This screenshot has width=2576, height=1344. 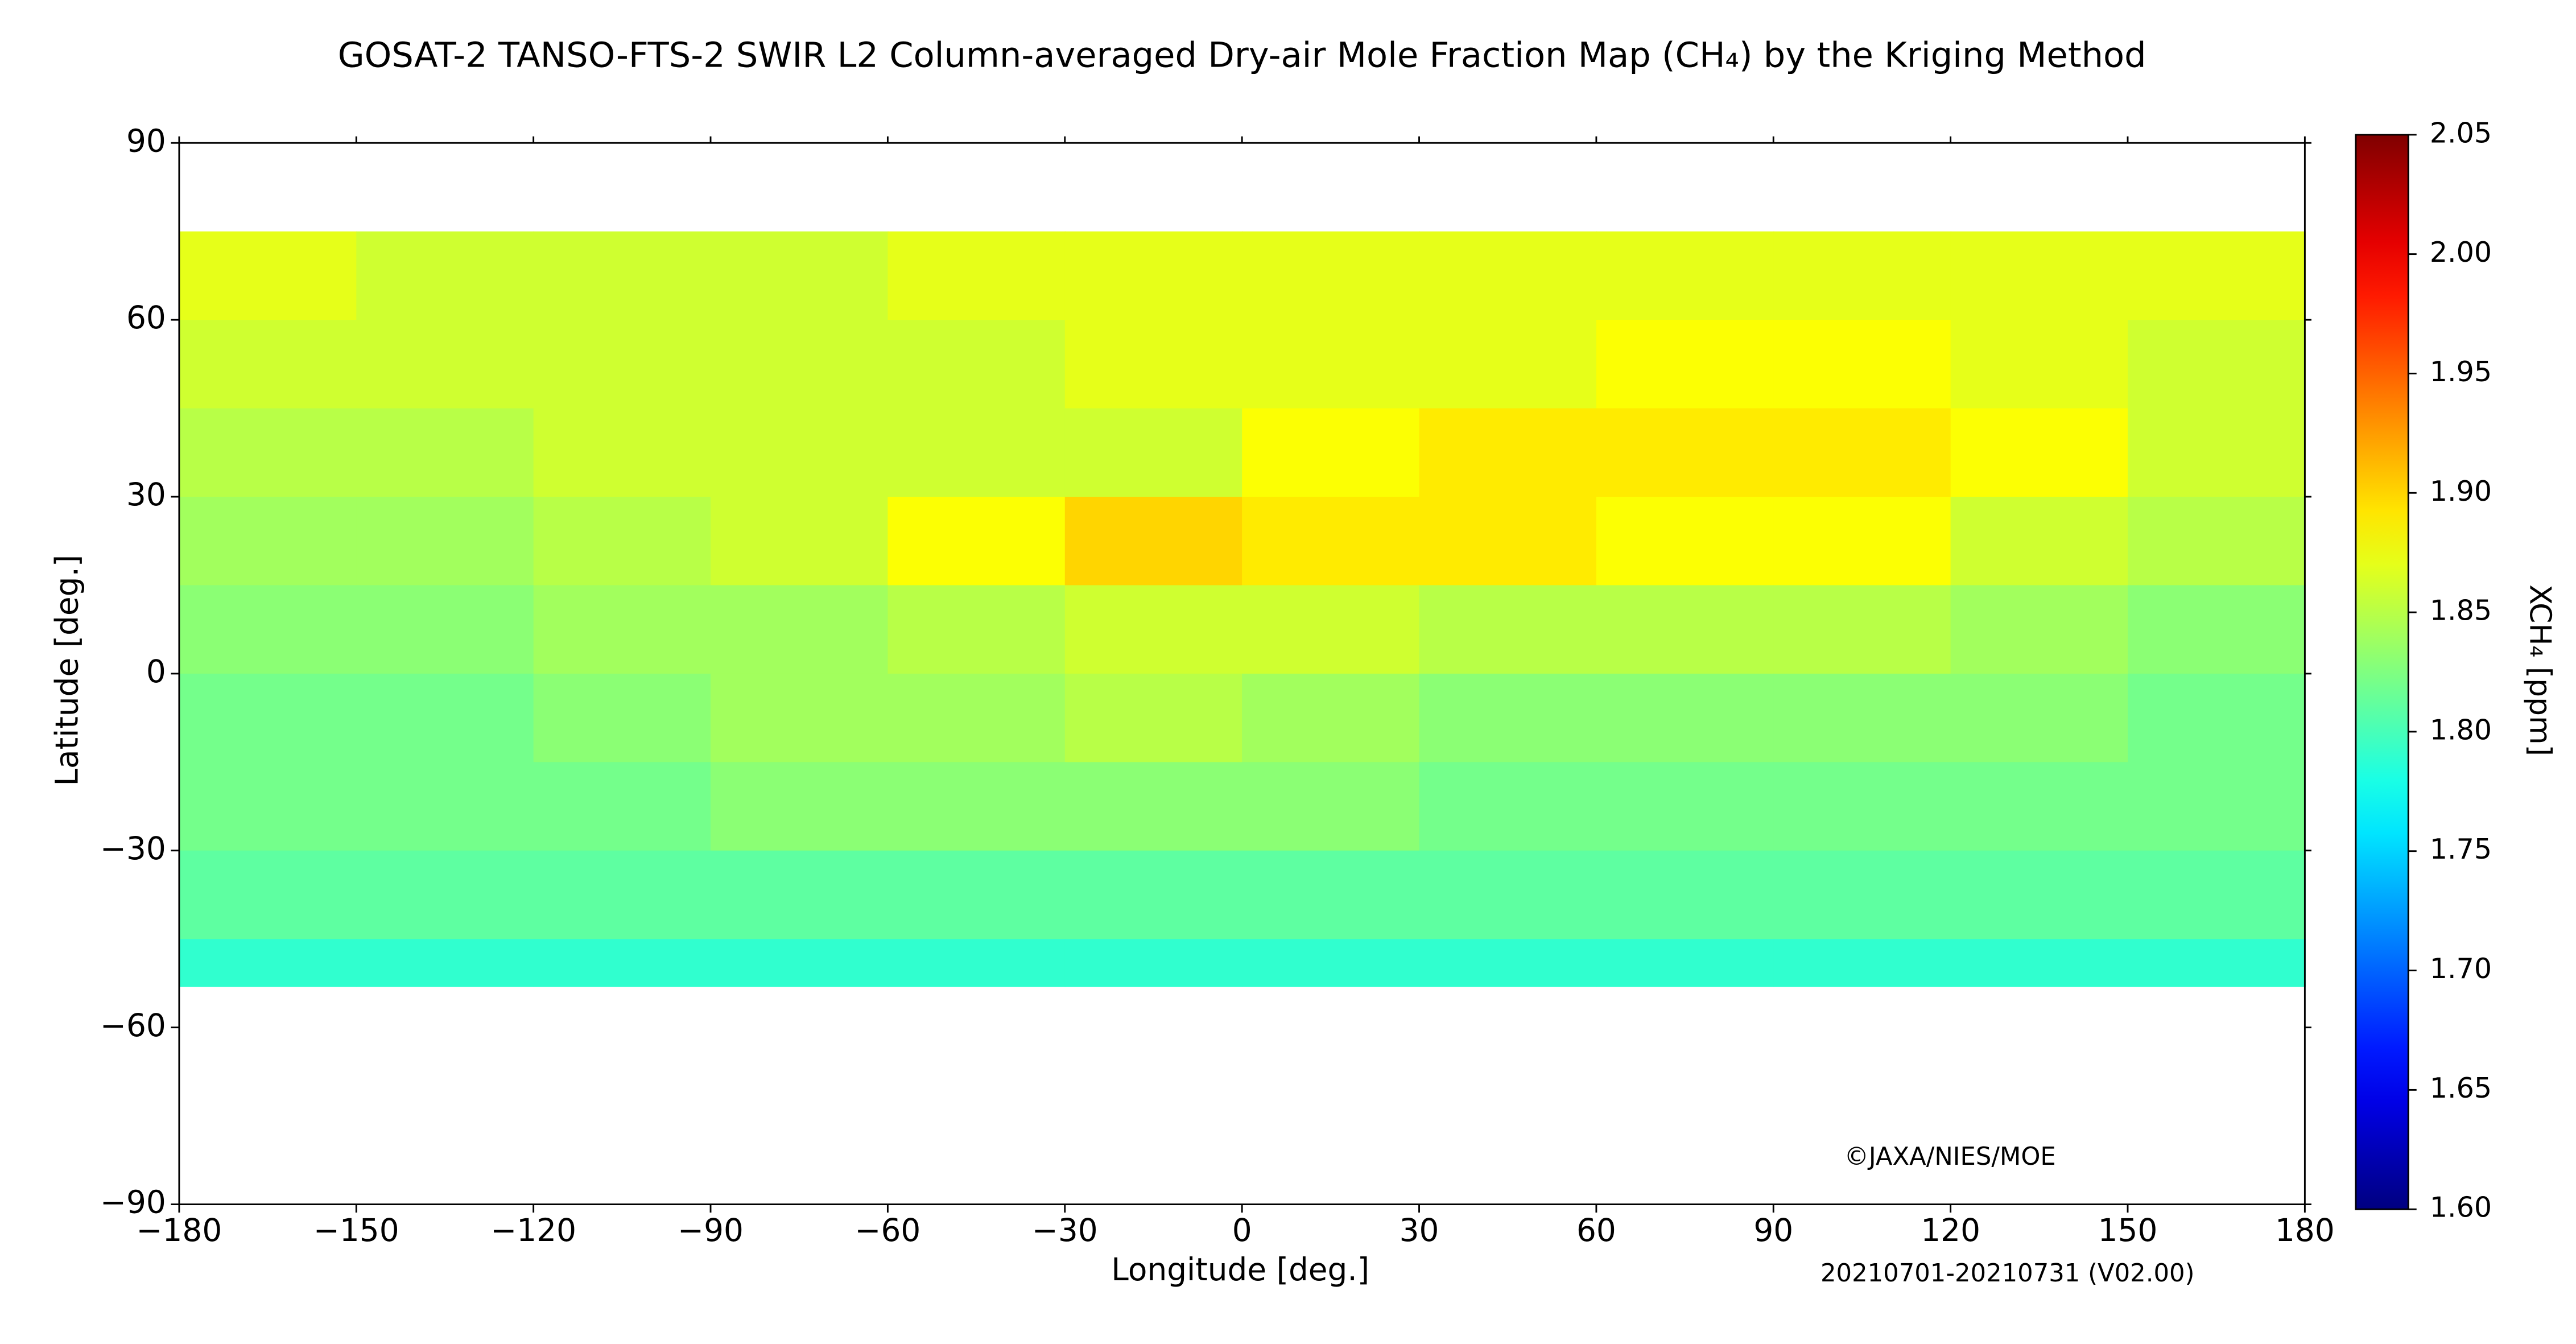 What do you see at coordinates (133, 1026) in the screenshot?
I see `y-tick-label: −60` at bounding box center [133, 1026].